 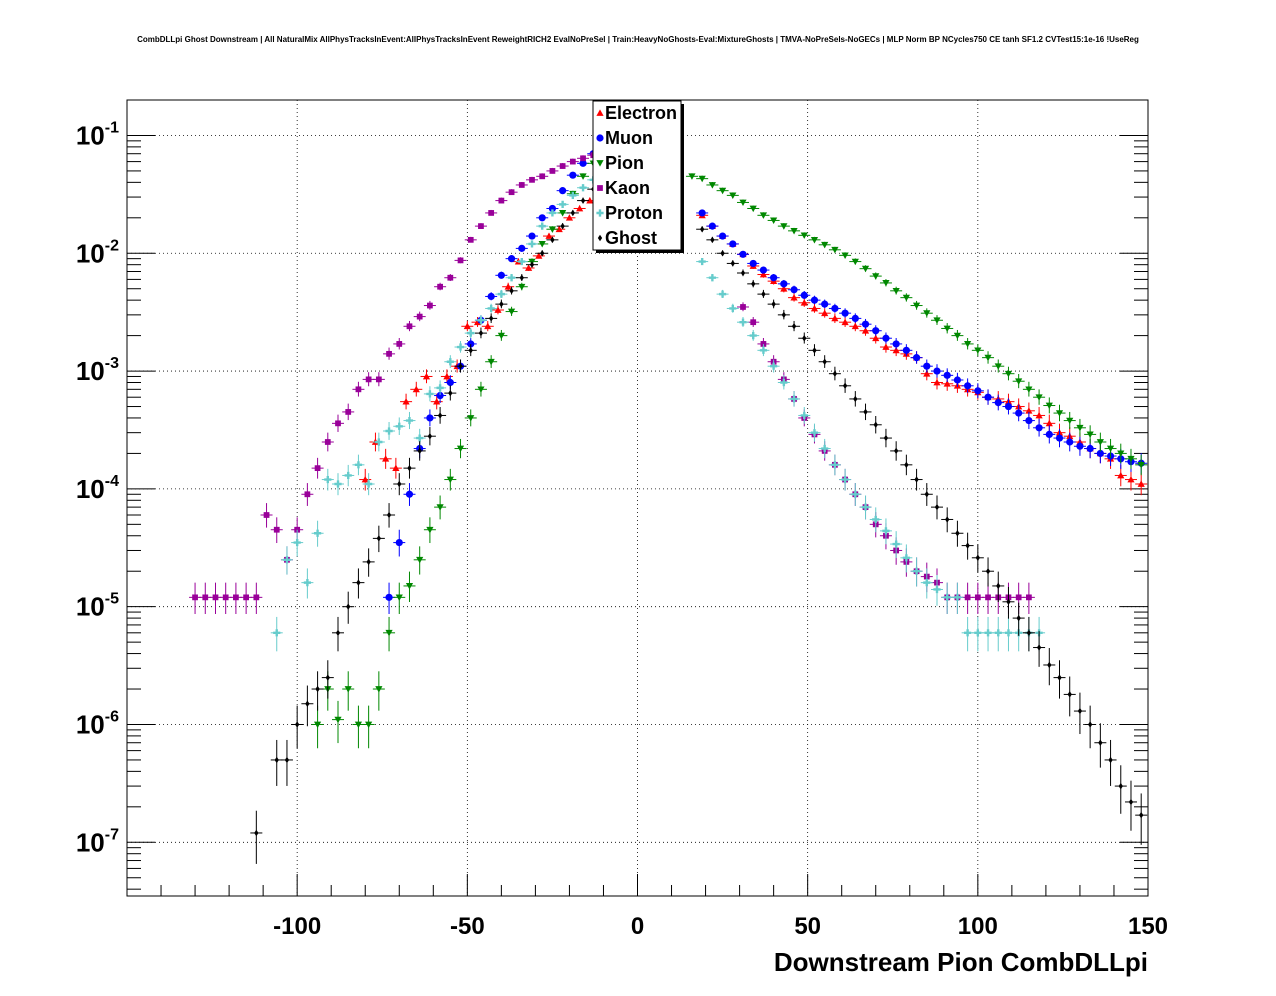 I want to click on legend-label: Proton, so click(x=634, y=213).